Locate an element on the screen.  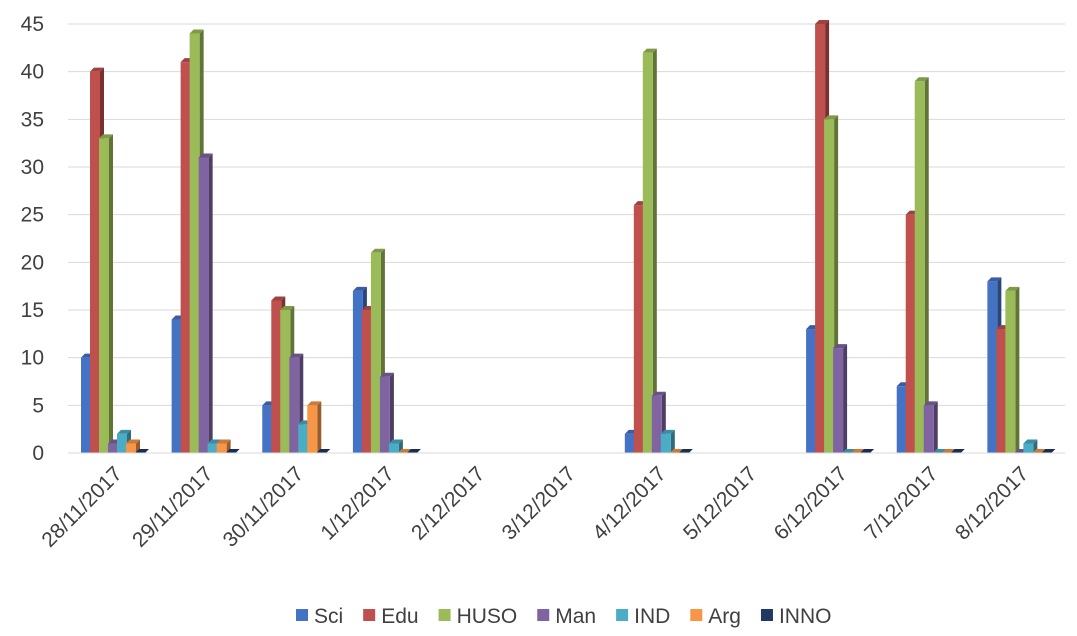
y-tick-label: 15 is located at coordinates (32, 310).